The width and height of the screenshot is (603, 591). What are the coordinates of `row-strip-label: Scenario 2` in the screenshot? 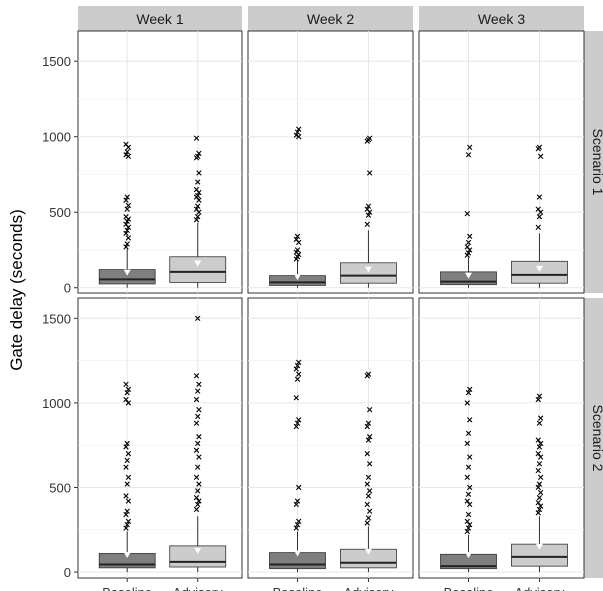 It's located at (596, 438).